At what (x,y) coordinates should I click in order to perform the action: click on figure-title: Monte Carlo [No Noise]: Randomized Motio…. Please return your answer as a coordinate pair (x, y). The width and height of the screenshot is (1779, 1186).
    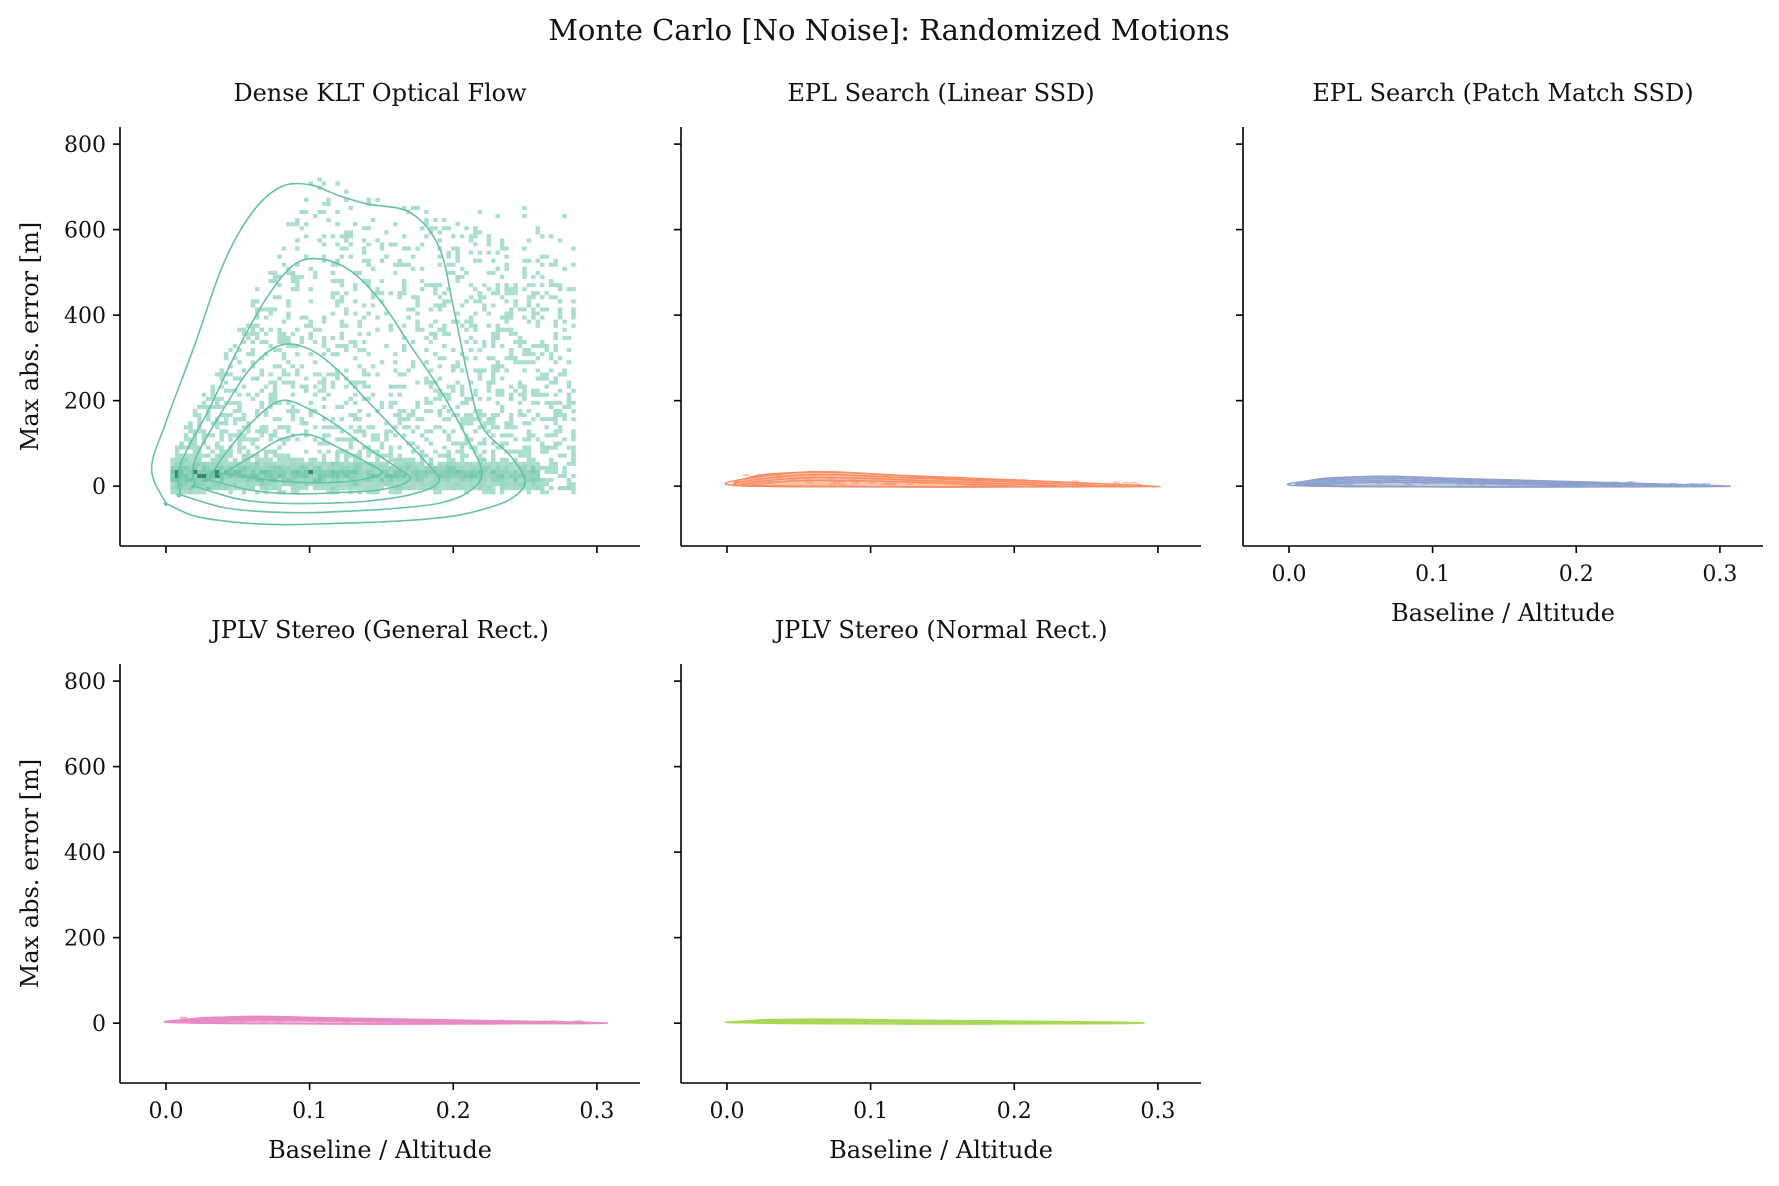
    Looking at the image, I should click on (889, 30).